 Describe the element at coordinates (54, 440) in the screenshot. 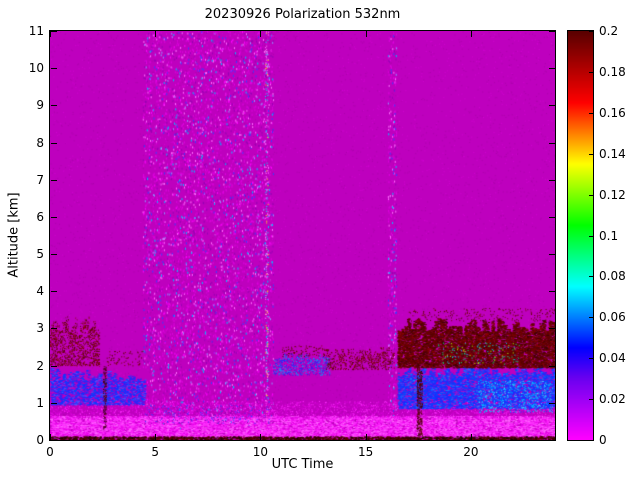

I see `y-tick-mark` at that location.